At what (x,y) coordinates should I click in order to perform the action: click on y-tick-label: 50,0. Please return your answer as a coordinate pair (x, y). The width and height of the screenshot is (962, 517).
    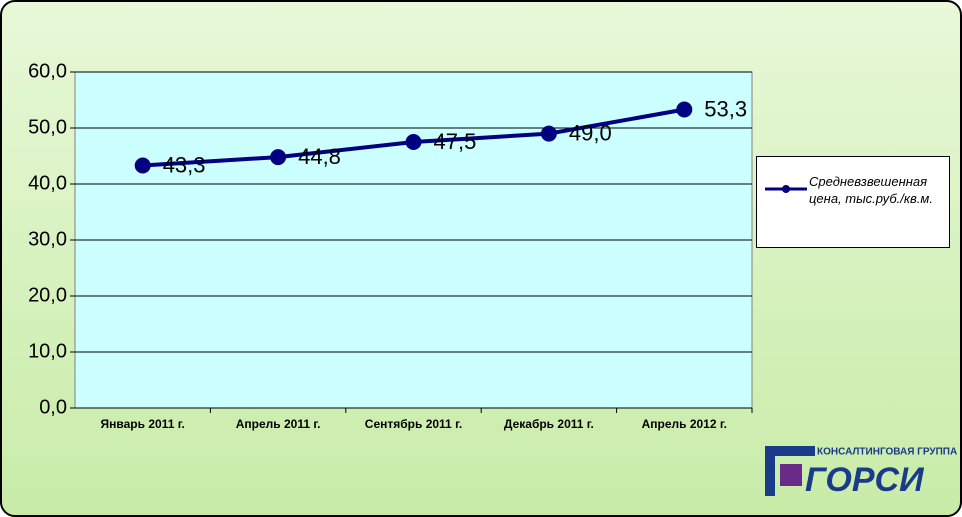
    Looking at the image, I should click on (47, 127).